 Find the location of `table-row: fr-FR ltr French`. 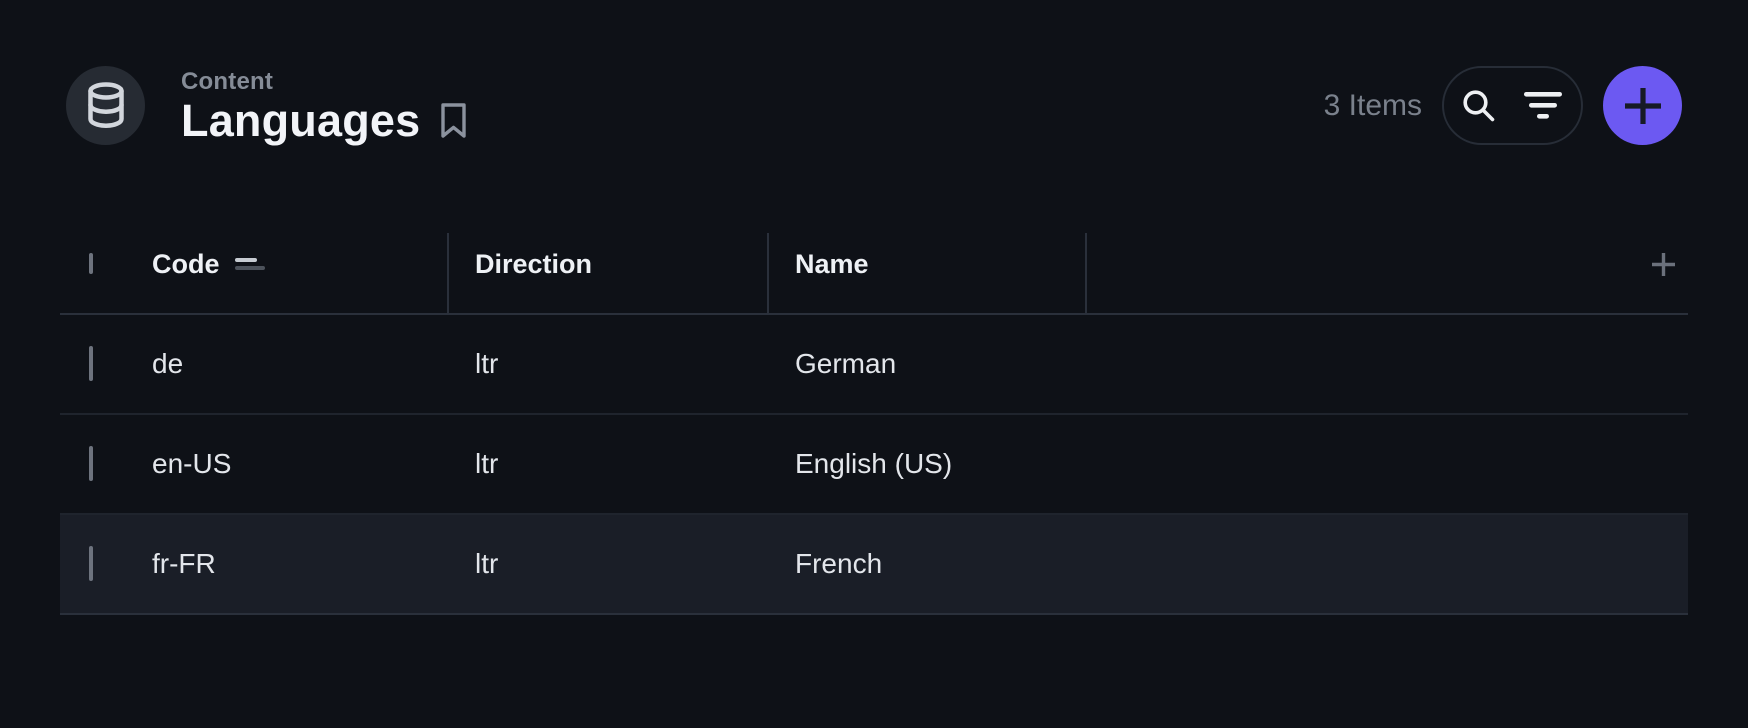

table-row: fr-FR ltr French is located at coordinates (874, 565).